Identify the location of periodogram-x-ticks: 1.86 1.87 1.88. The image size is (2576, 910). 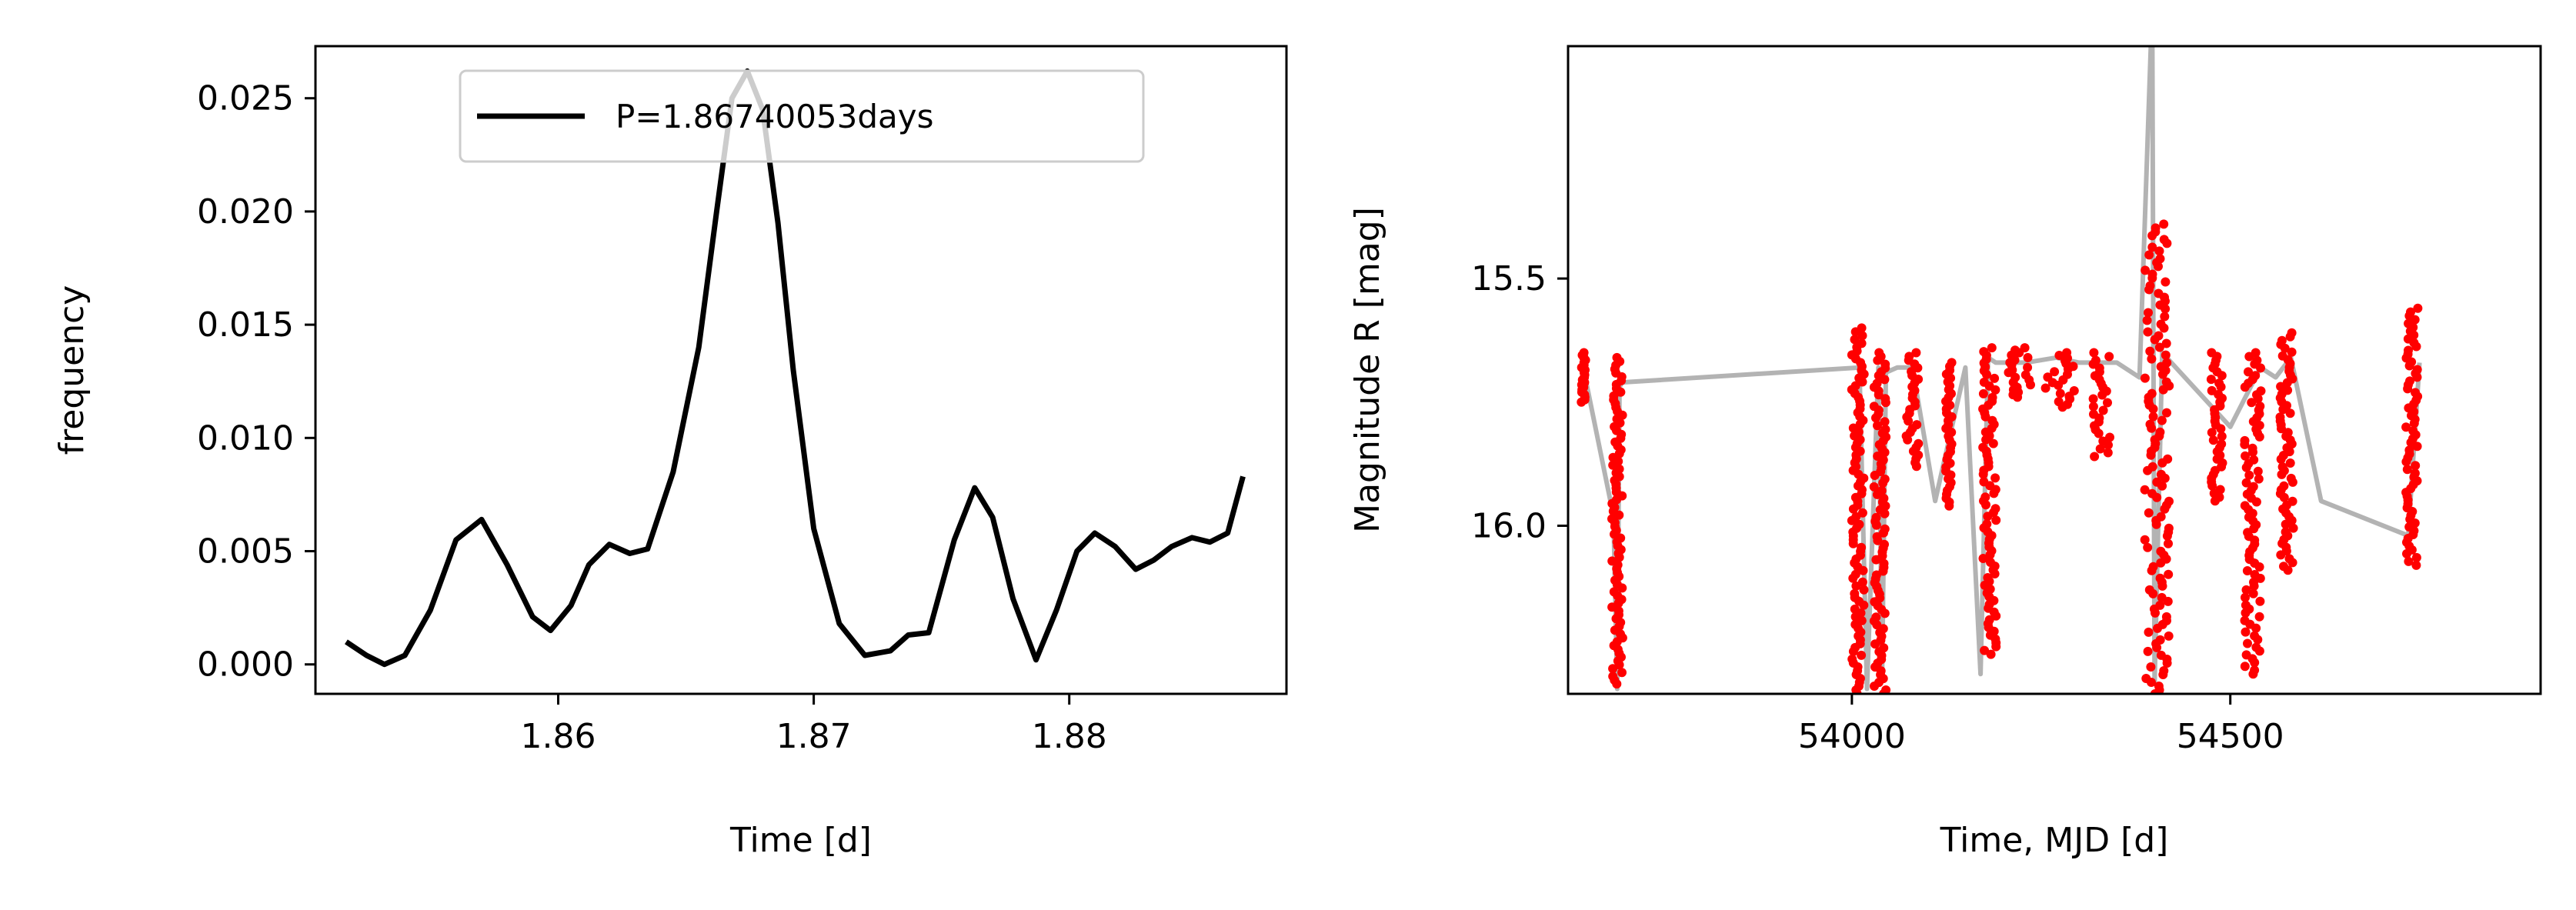
(814, 725).